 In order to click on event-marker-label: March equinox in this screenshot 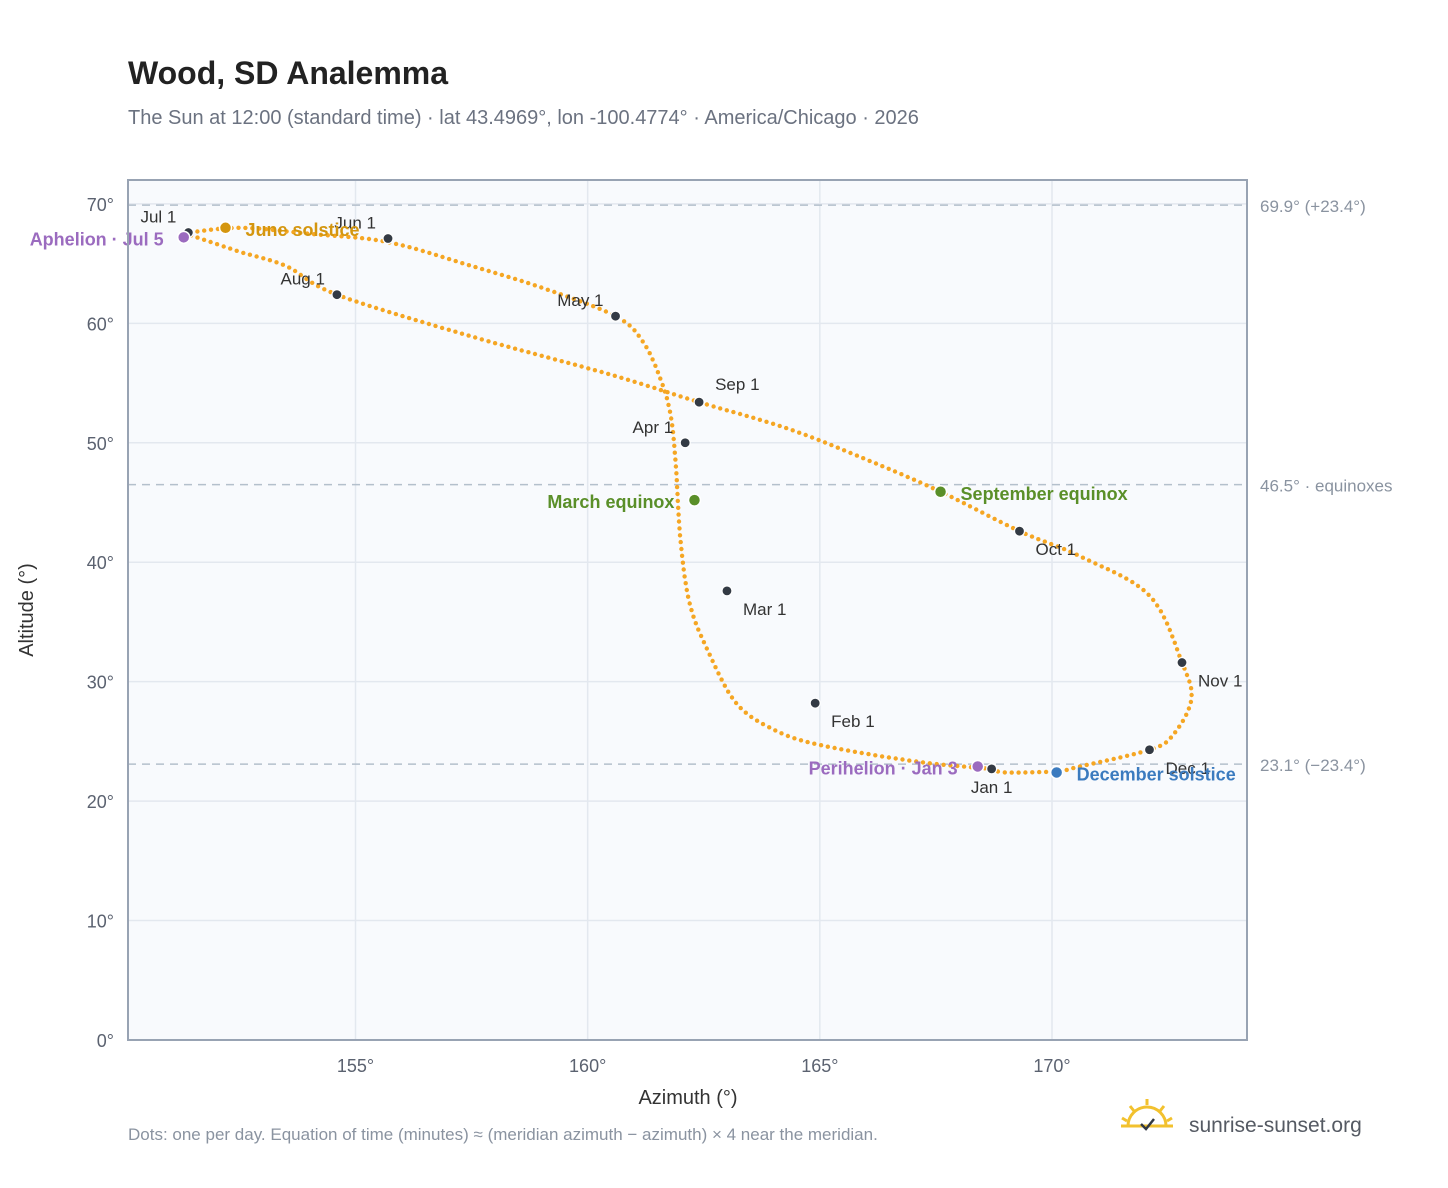, I will do `click(610, 502)`.